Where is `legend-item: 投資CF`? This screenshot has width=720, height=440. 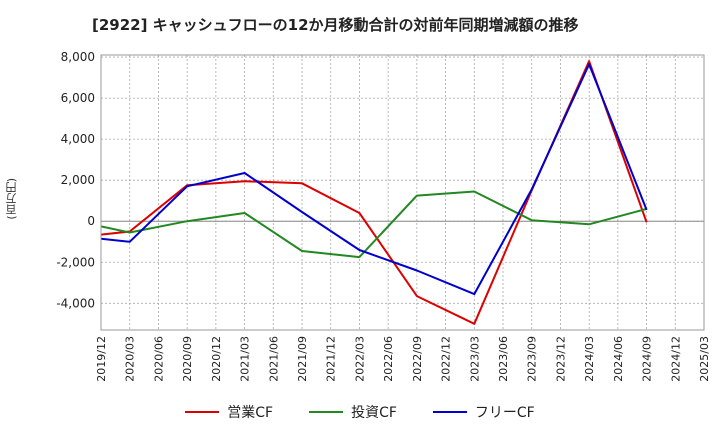
legend-item: 投資CF is located at coordinates (353, 412).